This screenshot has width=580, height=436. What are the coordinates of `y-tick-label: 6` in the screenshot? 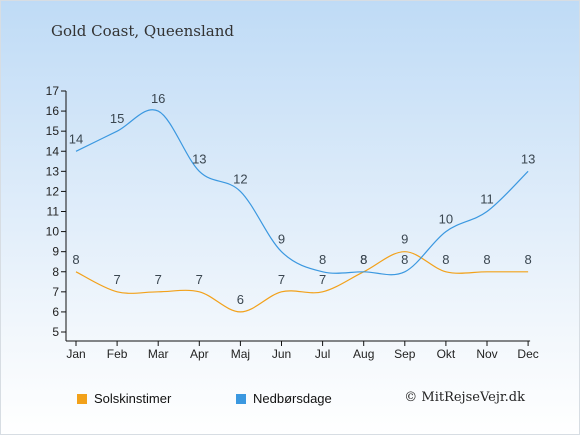 It's located at (55, 312).